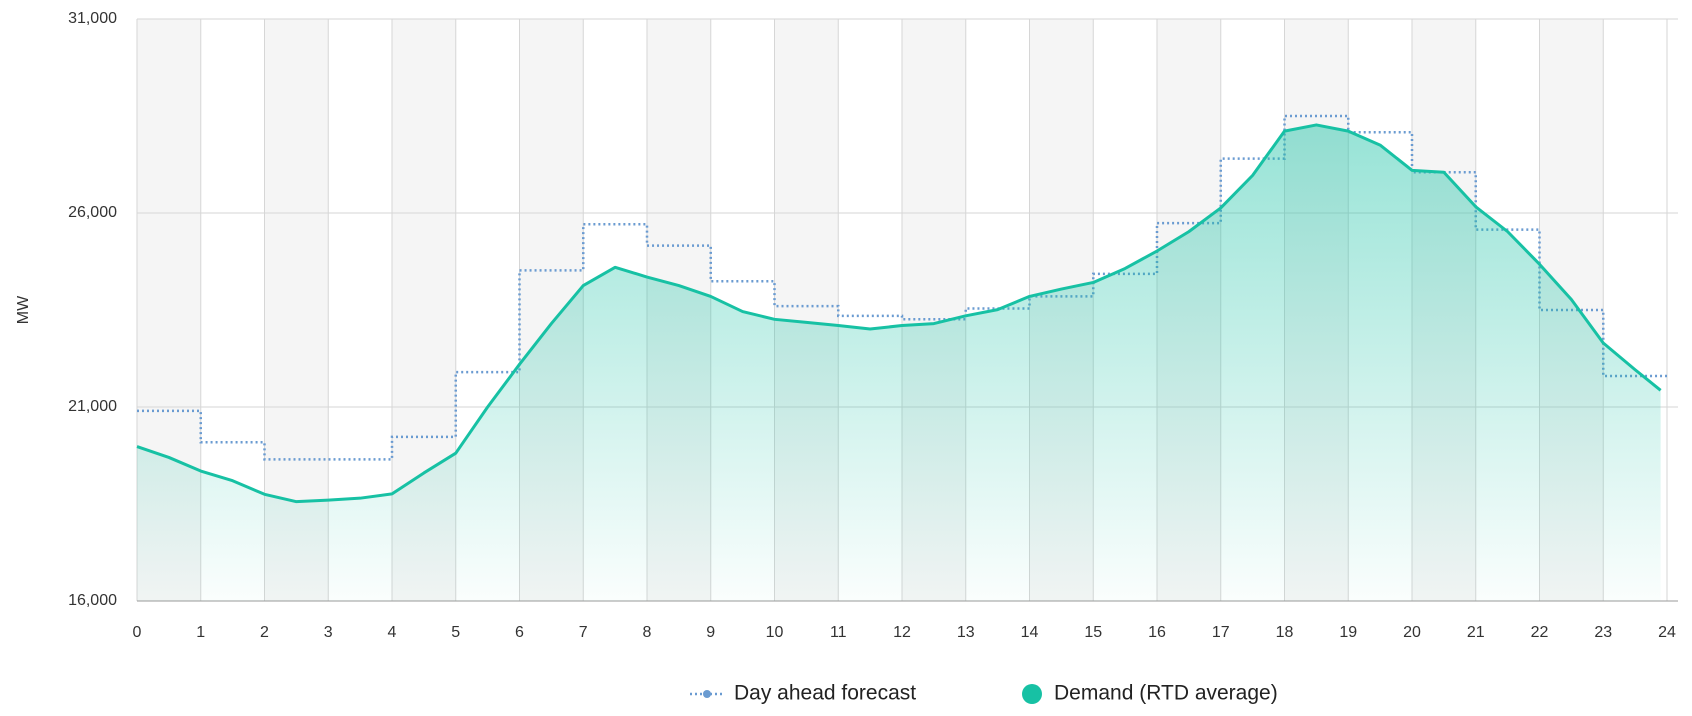 The height and width of the screenshot is (716, 1692). What do you see at coordinates (92, 600) in the screenshot?
I see `y-tick-label: 16,000` at bounding box center [92, 600].